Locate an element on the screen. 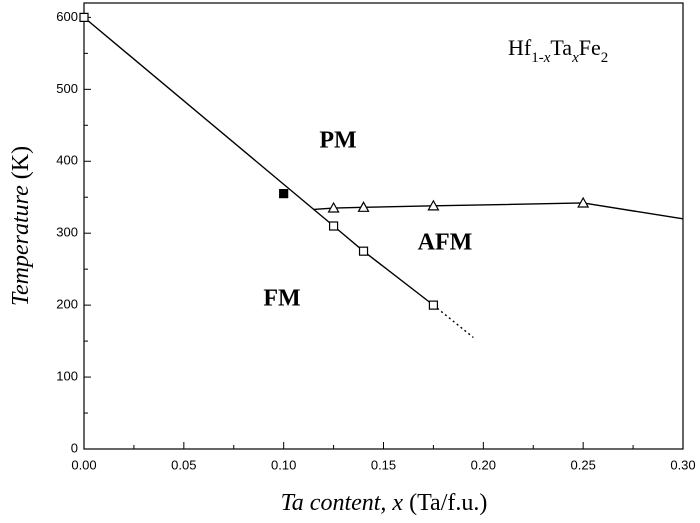 The height and width of the screenshot is (523, 700). x-tick-label: 0.25 is located at coordinates (583, 464).